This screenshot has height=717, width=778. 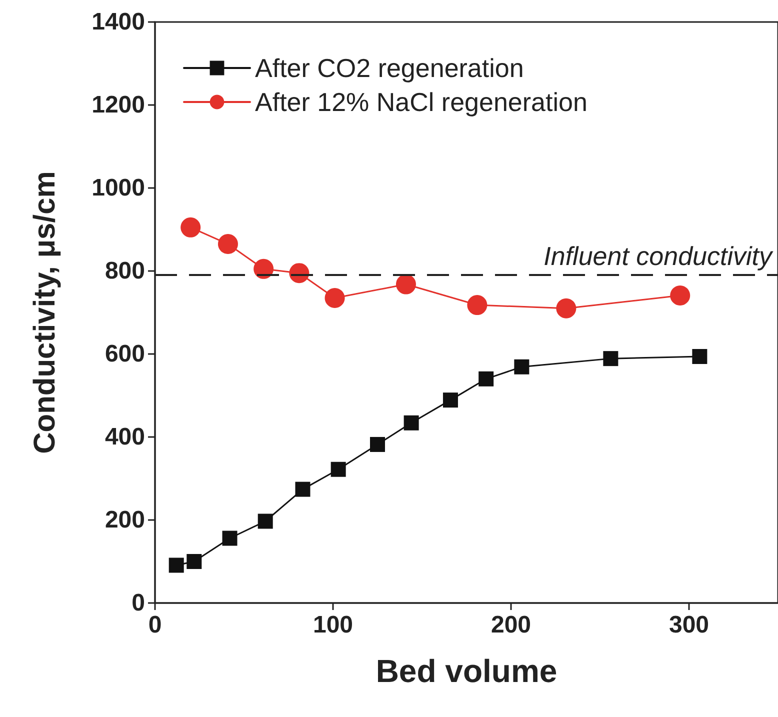 What do you see at coordinates (155, 625) in the screenshot?
I see `x-tick-label: 0` at bounding box center [155, 625].